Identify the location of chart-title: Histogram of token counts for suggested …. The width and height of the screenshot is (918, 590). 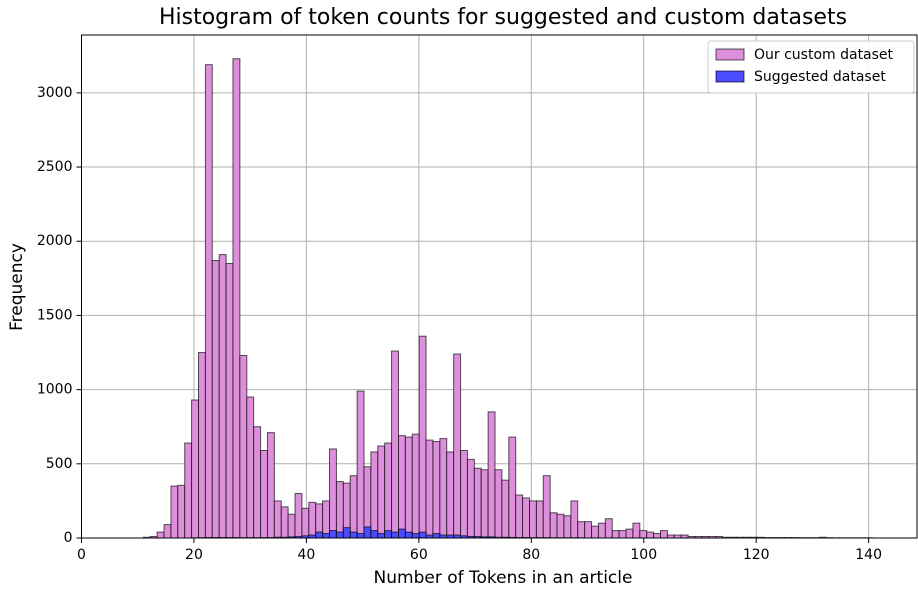
(503, 17).